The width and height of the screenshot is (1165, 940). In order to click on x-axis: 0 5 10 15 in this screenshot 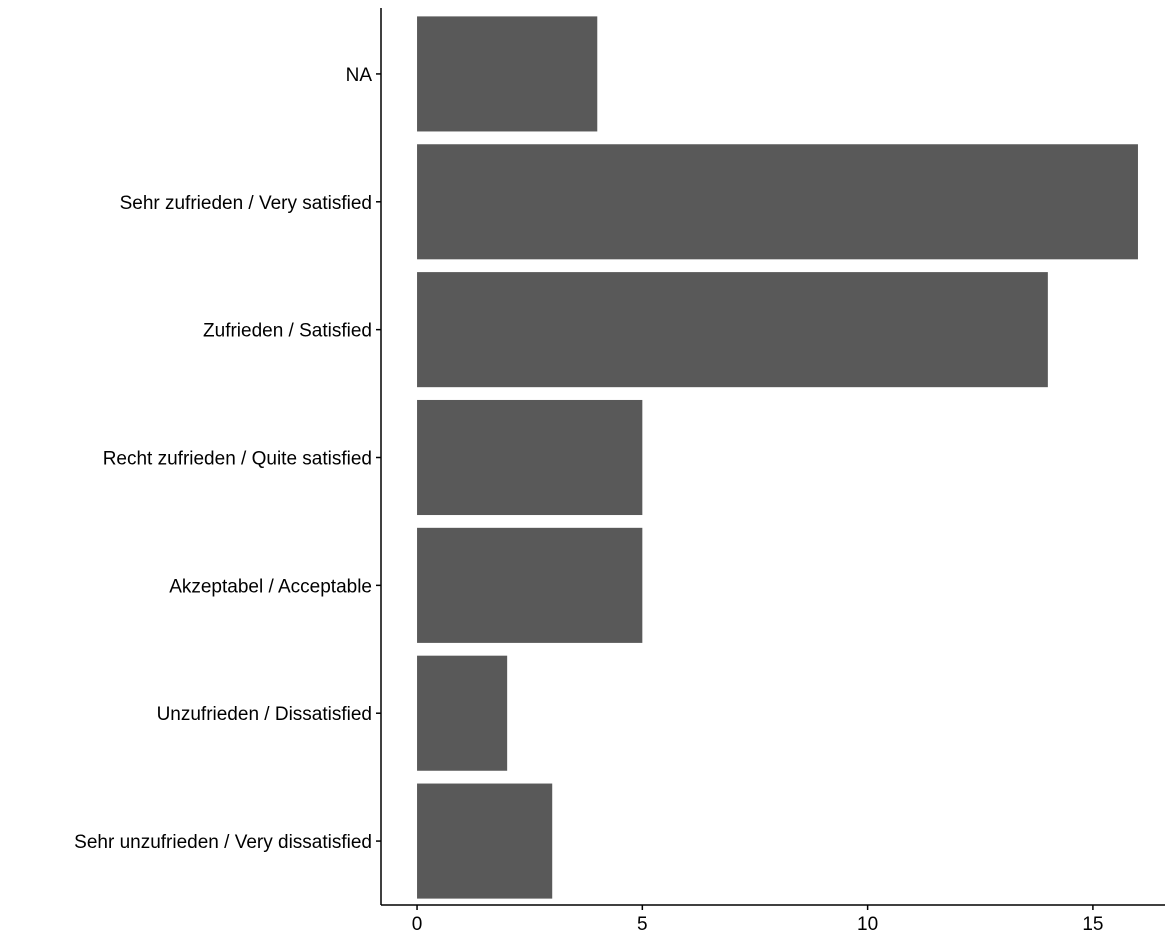, I will do `click(773, 919)`.